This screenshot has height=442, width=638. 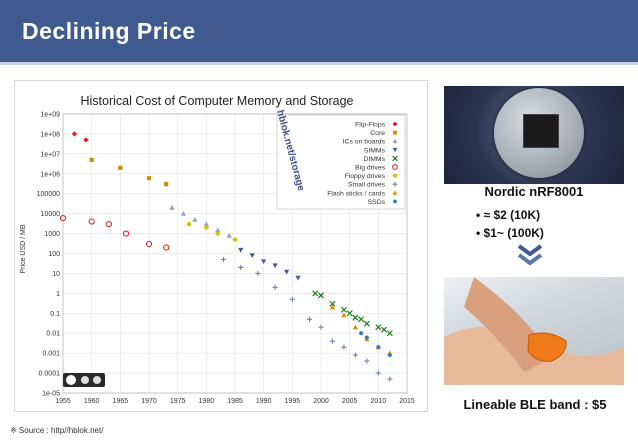 I want to click on chart-y-axis-label: Price USD / MB, so click(x=23, y=248).